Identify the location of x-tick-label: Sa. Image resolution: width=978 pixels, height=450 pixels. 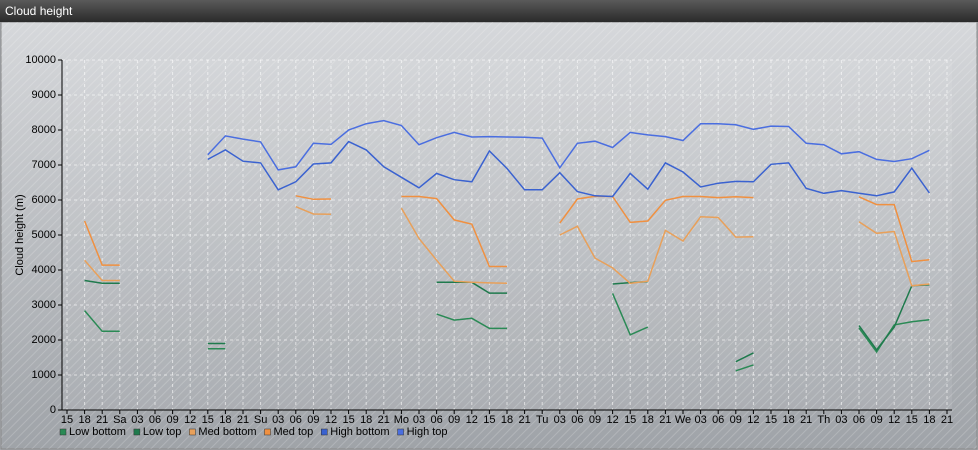
(120, 420).